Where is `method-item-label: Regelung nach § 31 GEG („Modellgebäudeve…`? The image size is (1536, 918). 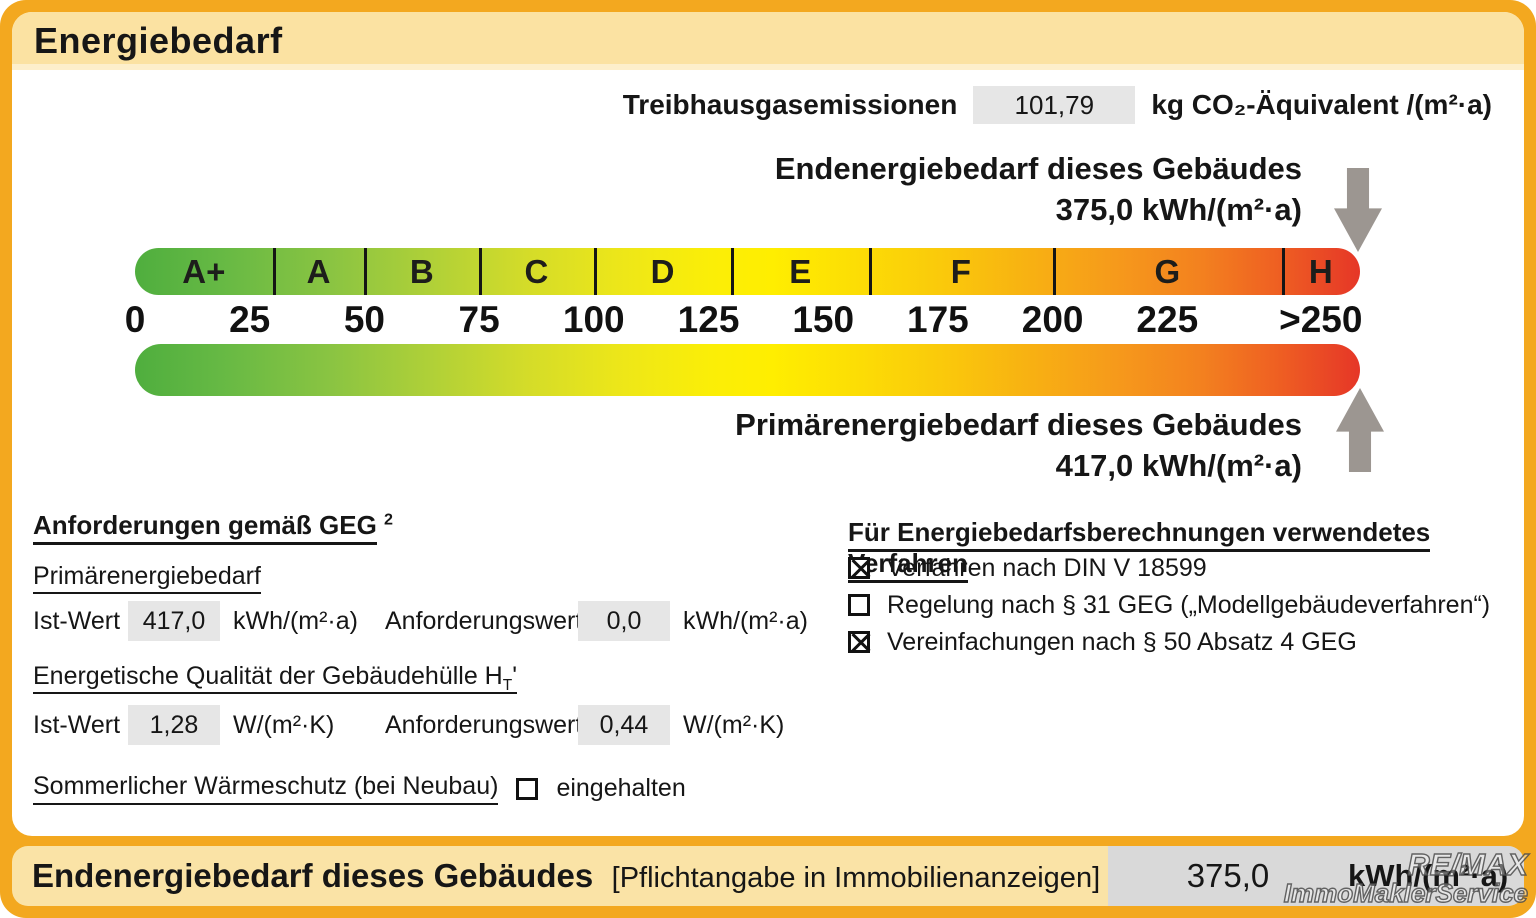
method-item-label: Regelung nach § 31 GEG („Modellgebäudeve… is located at coordinates (1189, 604).